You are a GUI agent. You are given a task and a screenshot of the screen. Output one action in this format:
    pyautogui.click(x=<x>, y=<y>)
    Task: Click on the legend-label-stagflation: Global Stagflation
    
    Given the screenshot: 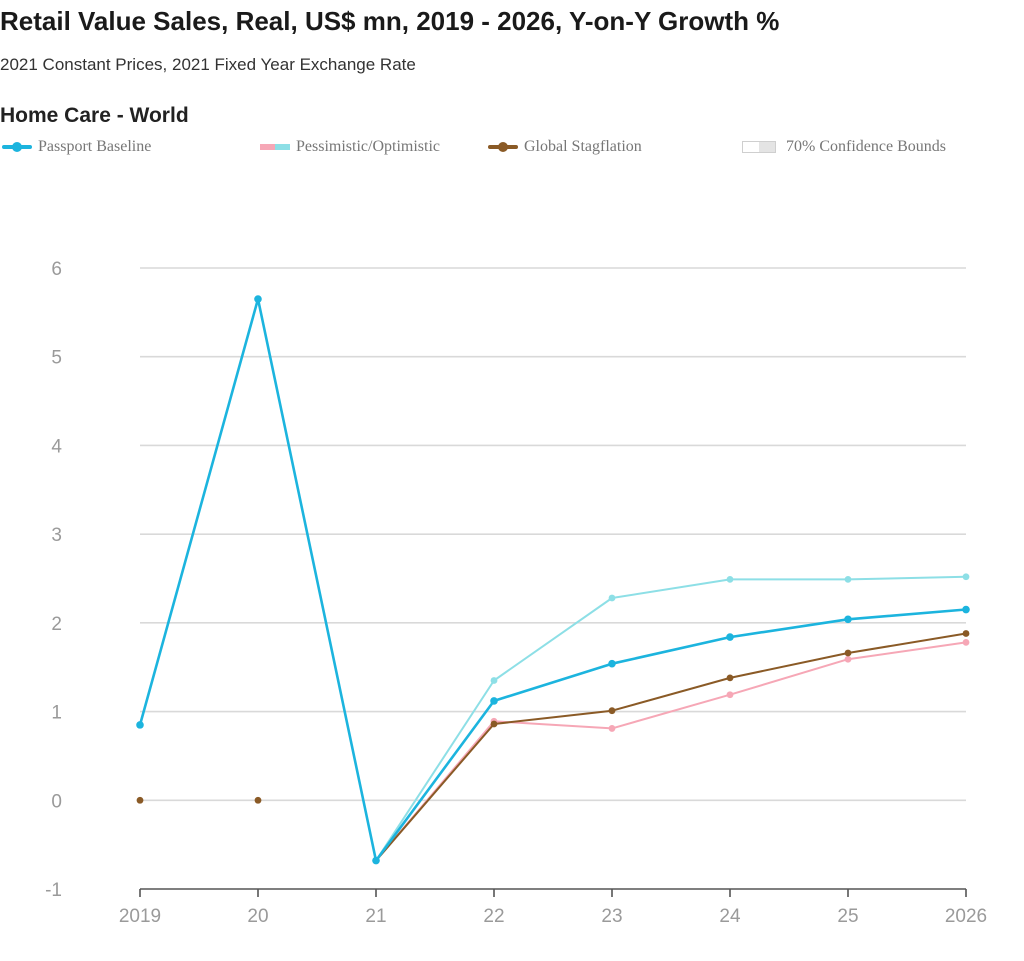 What is the action you would take?
    pyautogui.click(x=583, y=146)
    